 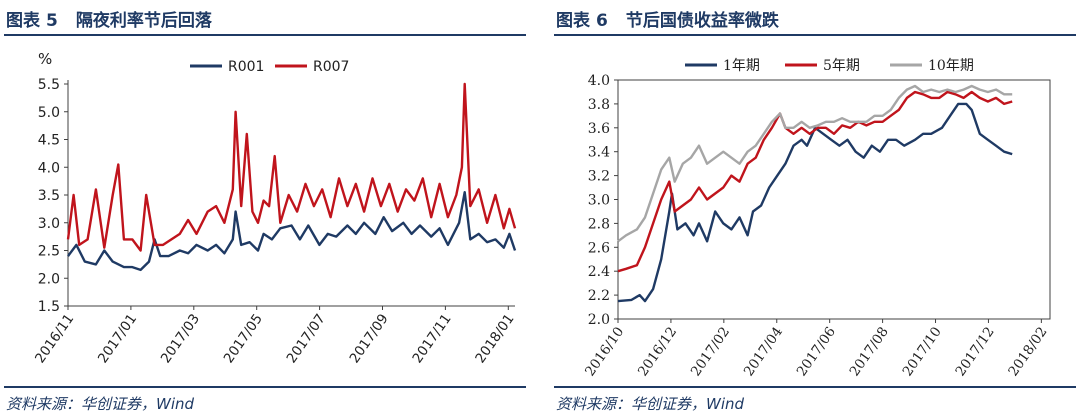 I want to click on y-tick-label: 2.6, so click(x=599, y=248).